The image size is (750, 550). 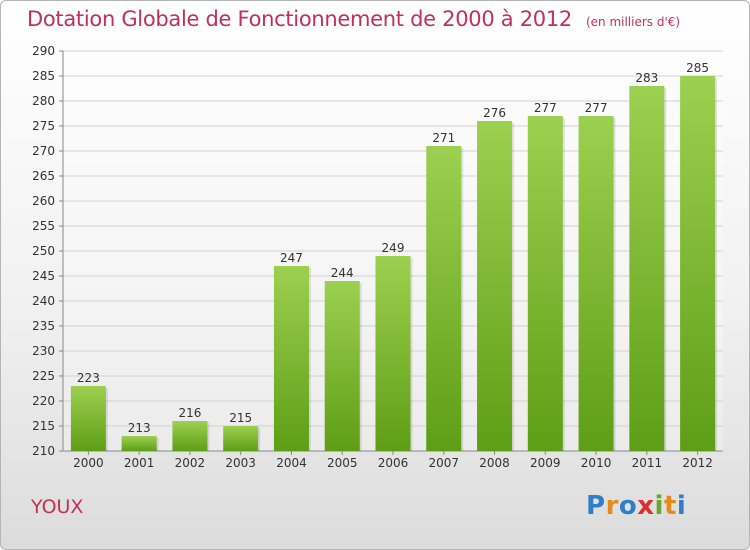 I want to click on logo-letter: r, so click(x=612, y=506).